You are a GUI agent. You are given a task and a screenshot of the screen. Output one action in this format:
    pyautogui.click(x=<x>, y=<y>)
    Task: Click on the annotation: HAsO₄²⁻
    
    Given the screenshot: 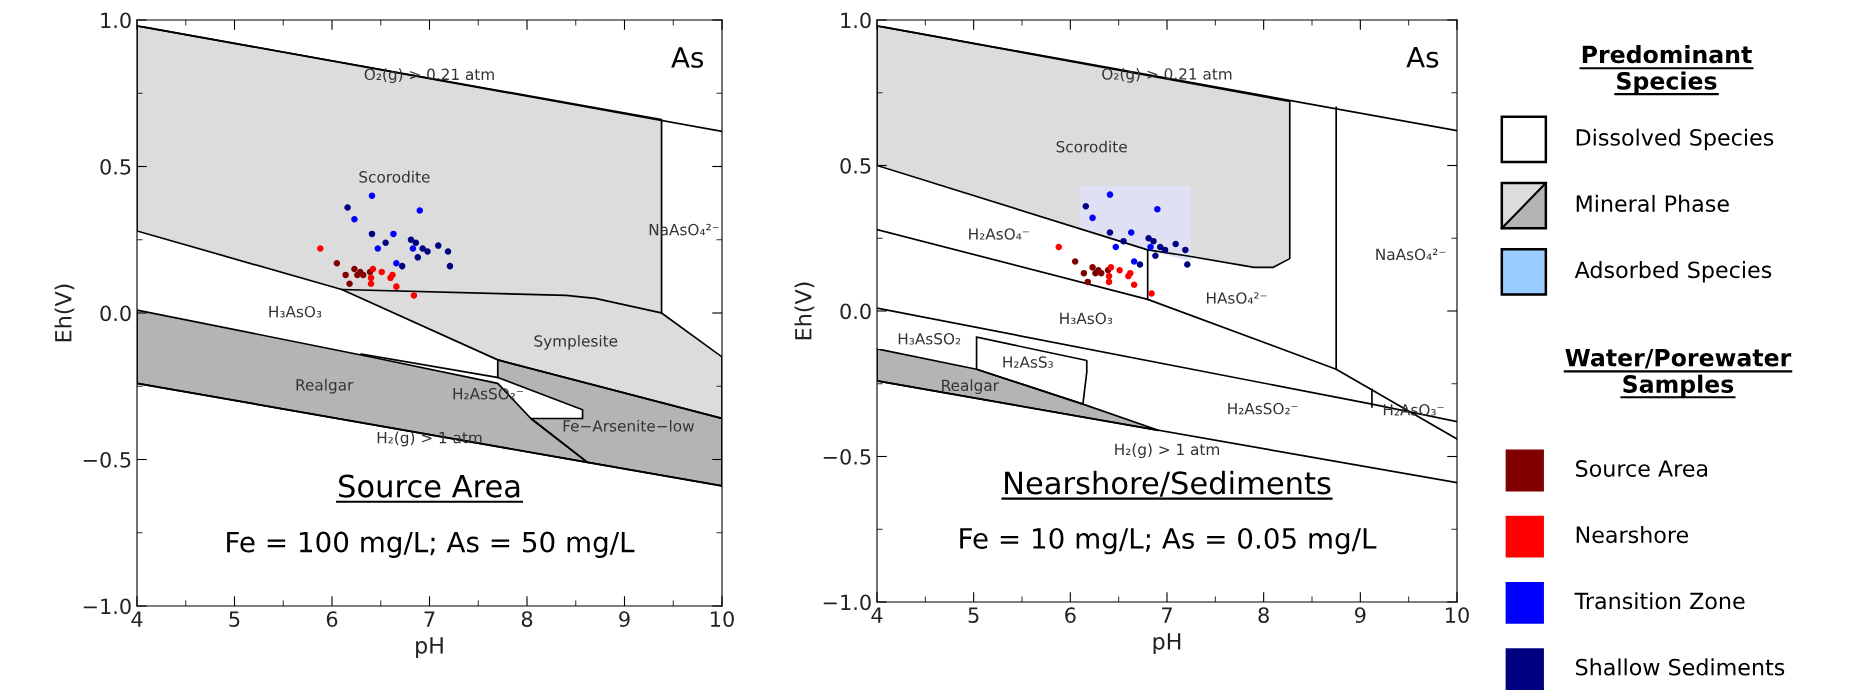 What is the action you would take?
    pyautogui.click(x=1236, y=298)
    